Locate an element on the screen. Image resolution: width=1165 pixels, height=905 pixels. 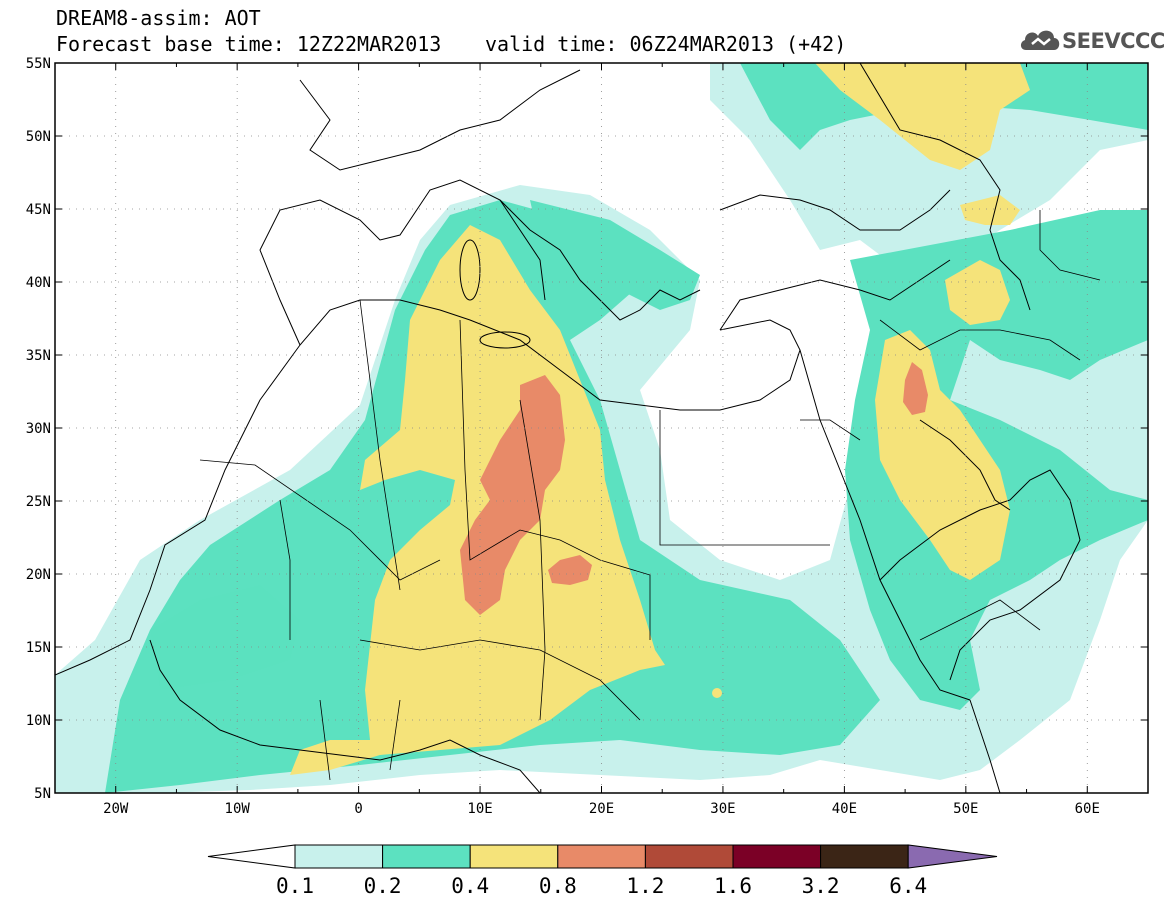
lat-tick-label: 30N is located at coordinates (38, 429).